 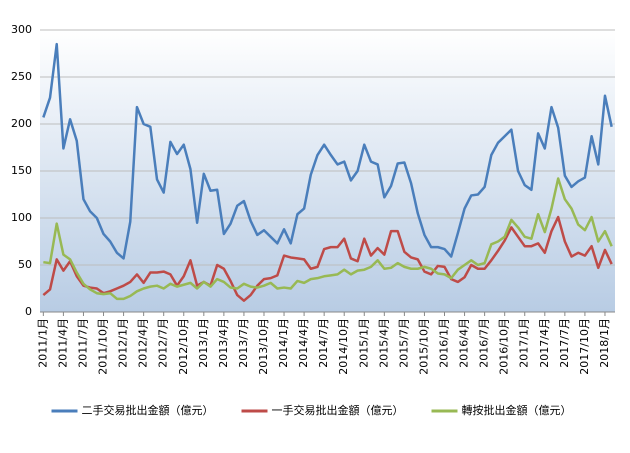 I want to click on x-tick-label: 2014/7月, so click(x=323, y=343).